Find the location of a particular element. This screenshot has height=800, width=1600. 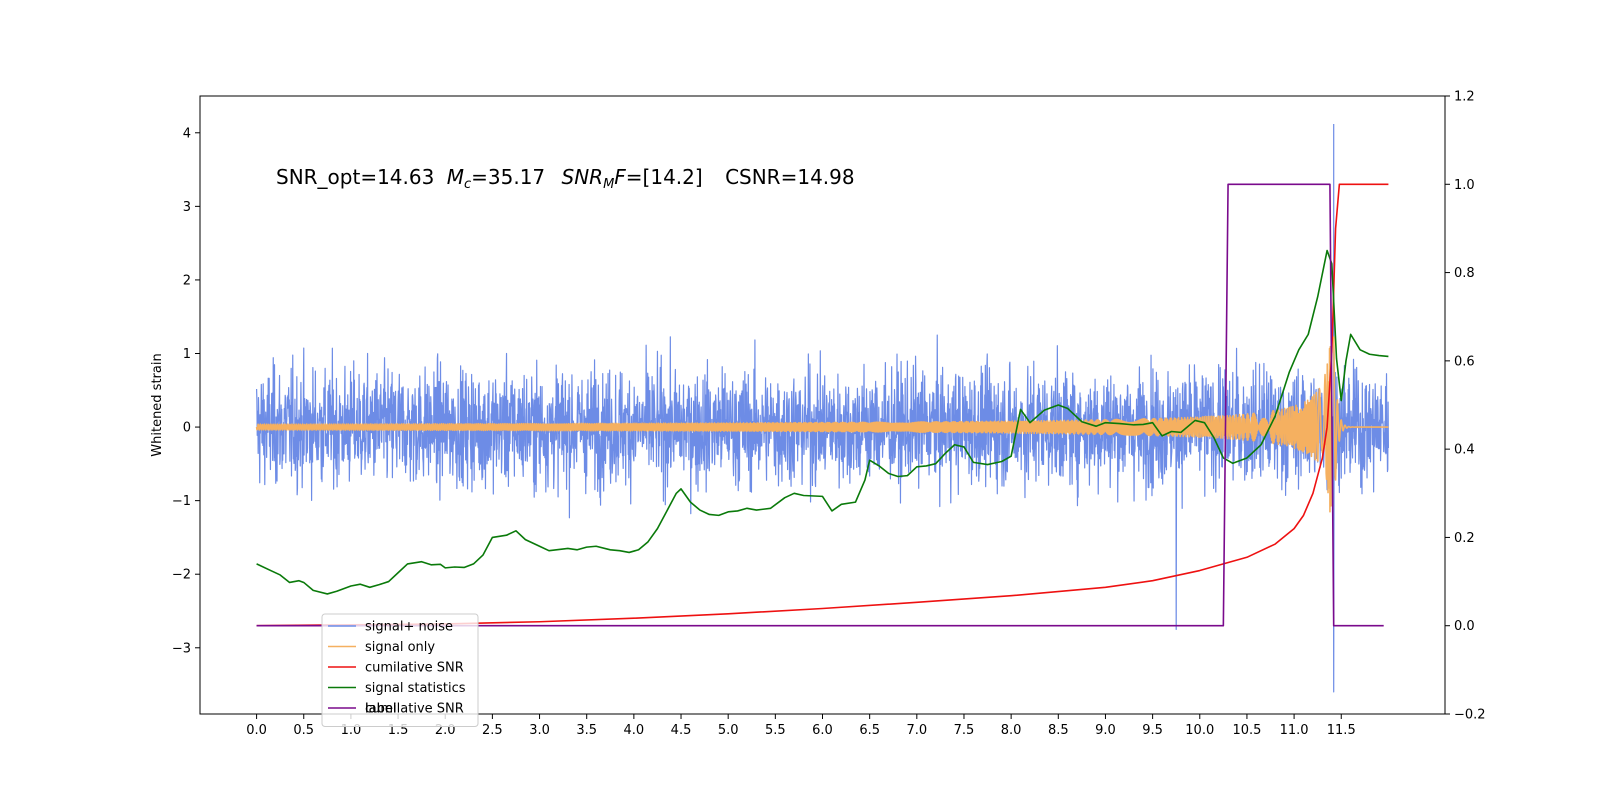

y2-tick-label: 1.2 is located at coordinates (1464, 97).